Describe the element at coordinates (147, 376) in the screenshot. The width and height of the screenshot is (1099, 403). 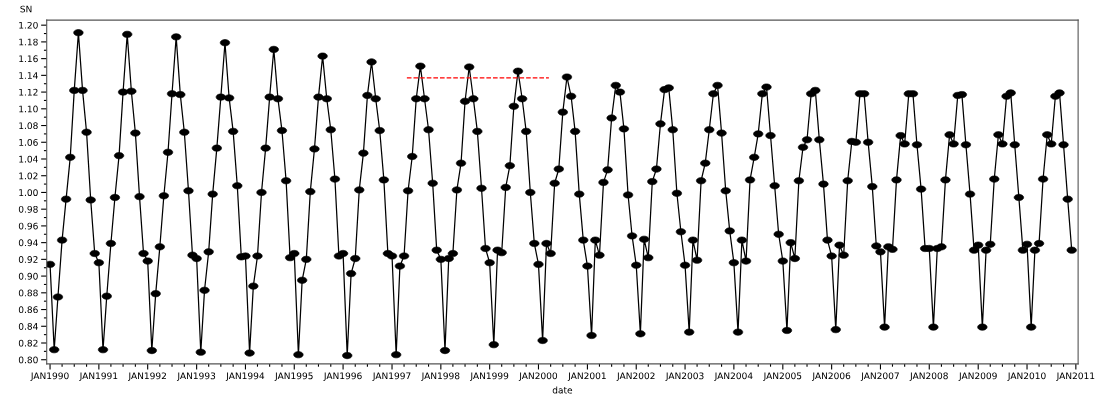
I see `x-tick-label: JAN1992` at that location.